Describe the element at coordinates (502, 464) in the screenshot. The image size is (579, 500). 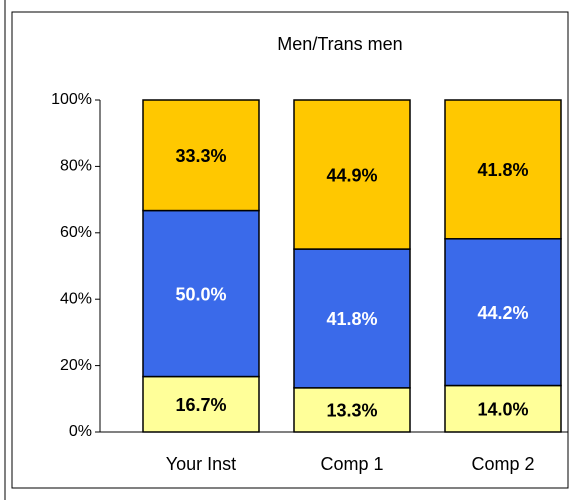
I see `x-tick-label: Comp 2` at that location.